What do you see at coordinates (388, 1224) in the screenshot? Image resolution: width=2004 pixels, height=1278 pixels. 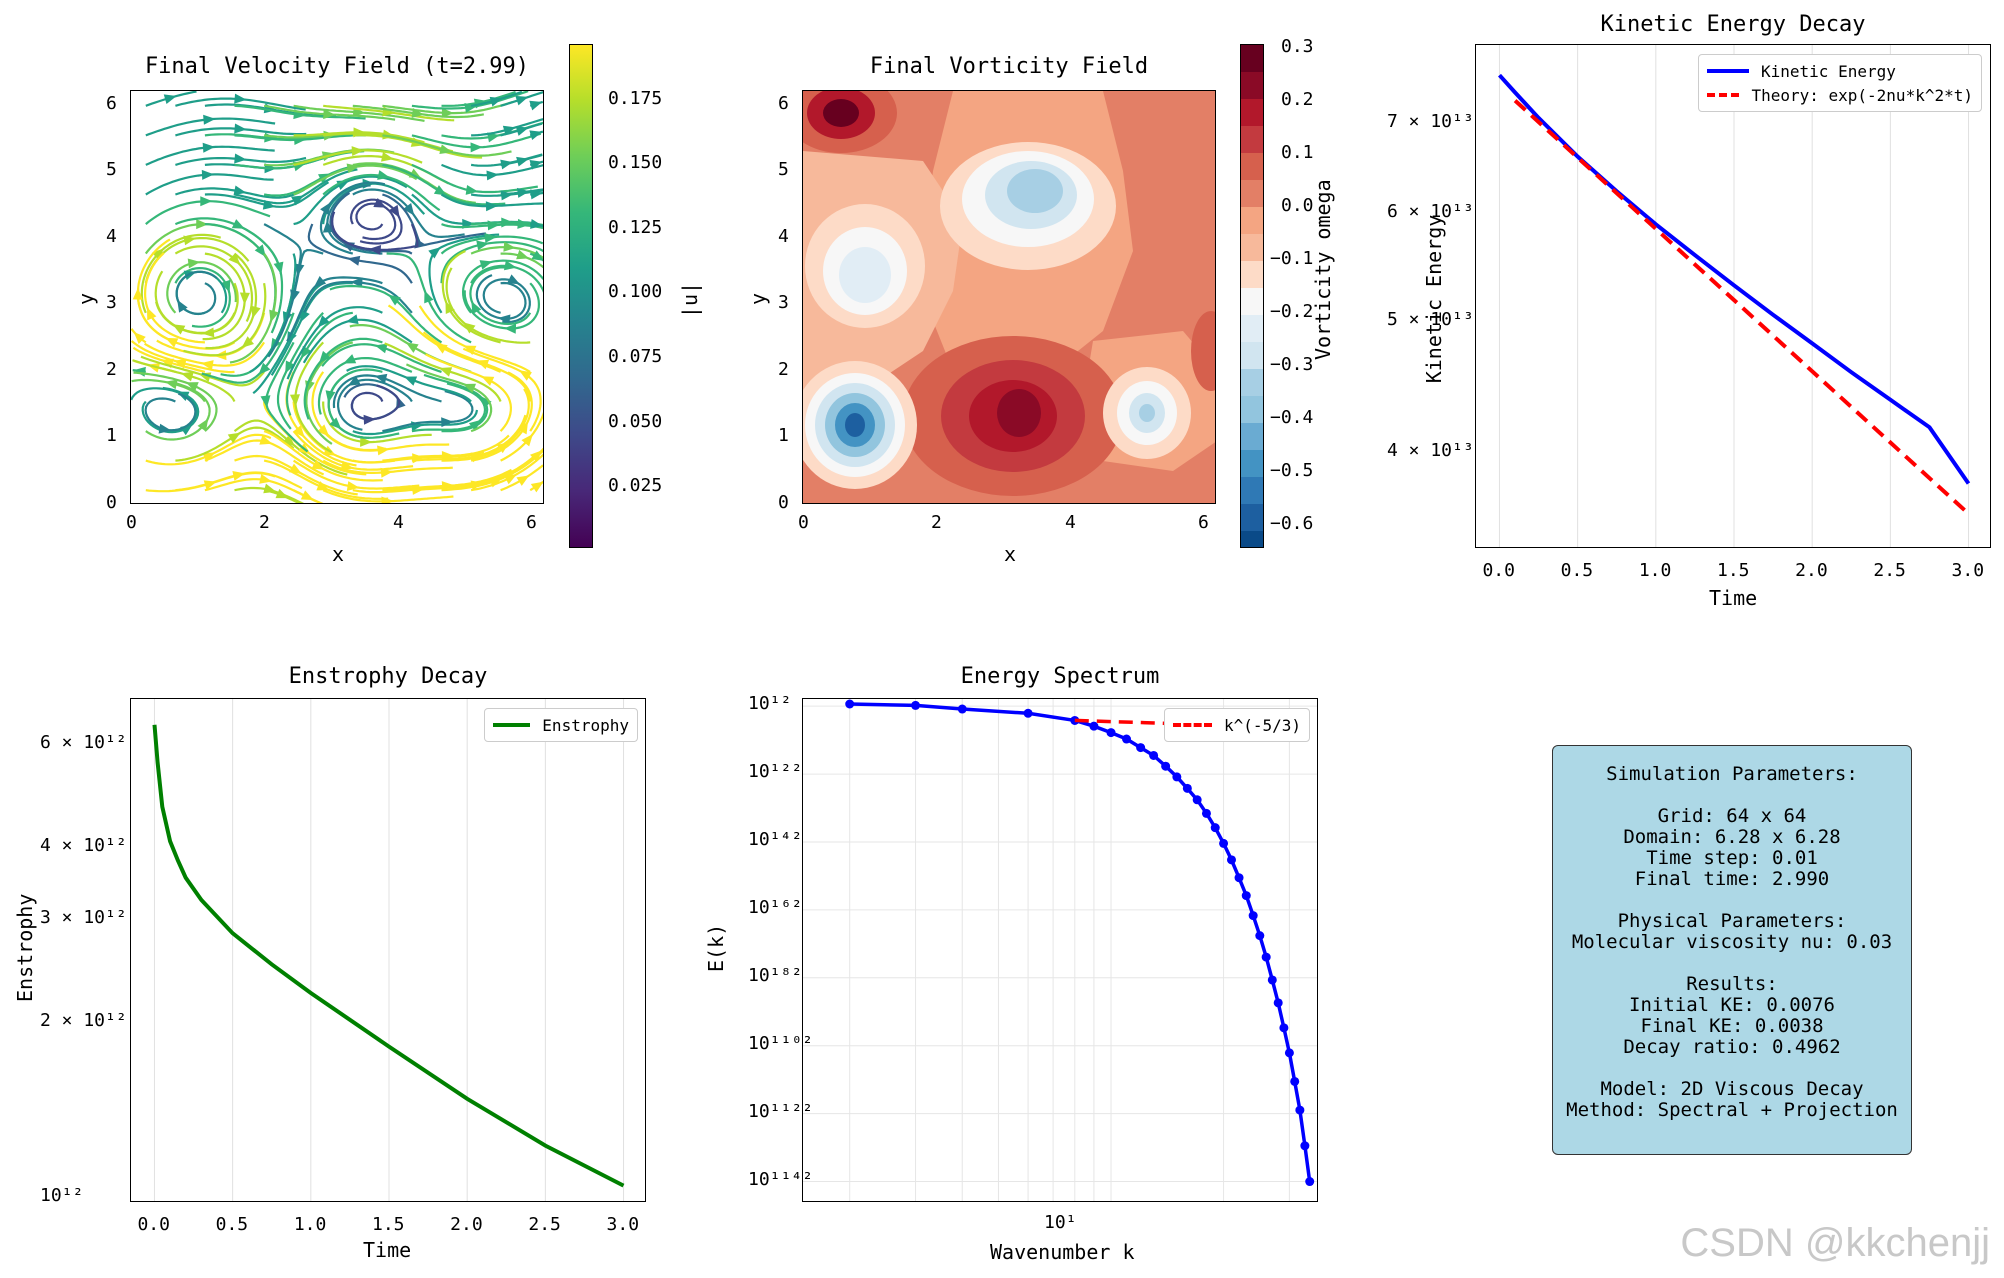 I see `x-tick: 1.5` at bounding box center [388, 1224].